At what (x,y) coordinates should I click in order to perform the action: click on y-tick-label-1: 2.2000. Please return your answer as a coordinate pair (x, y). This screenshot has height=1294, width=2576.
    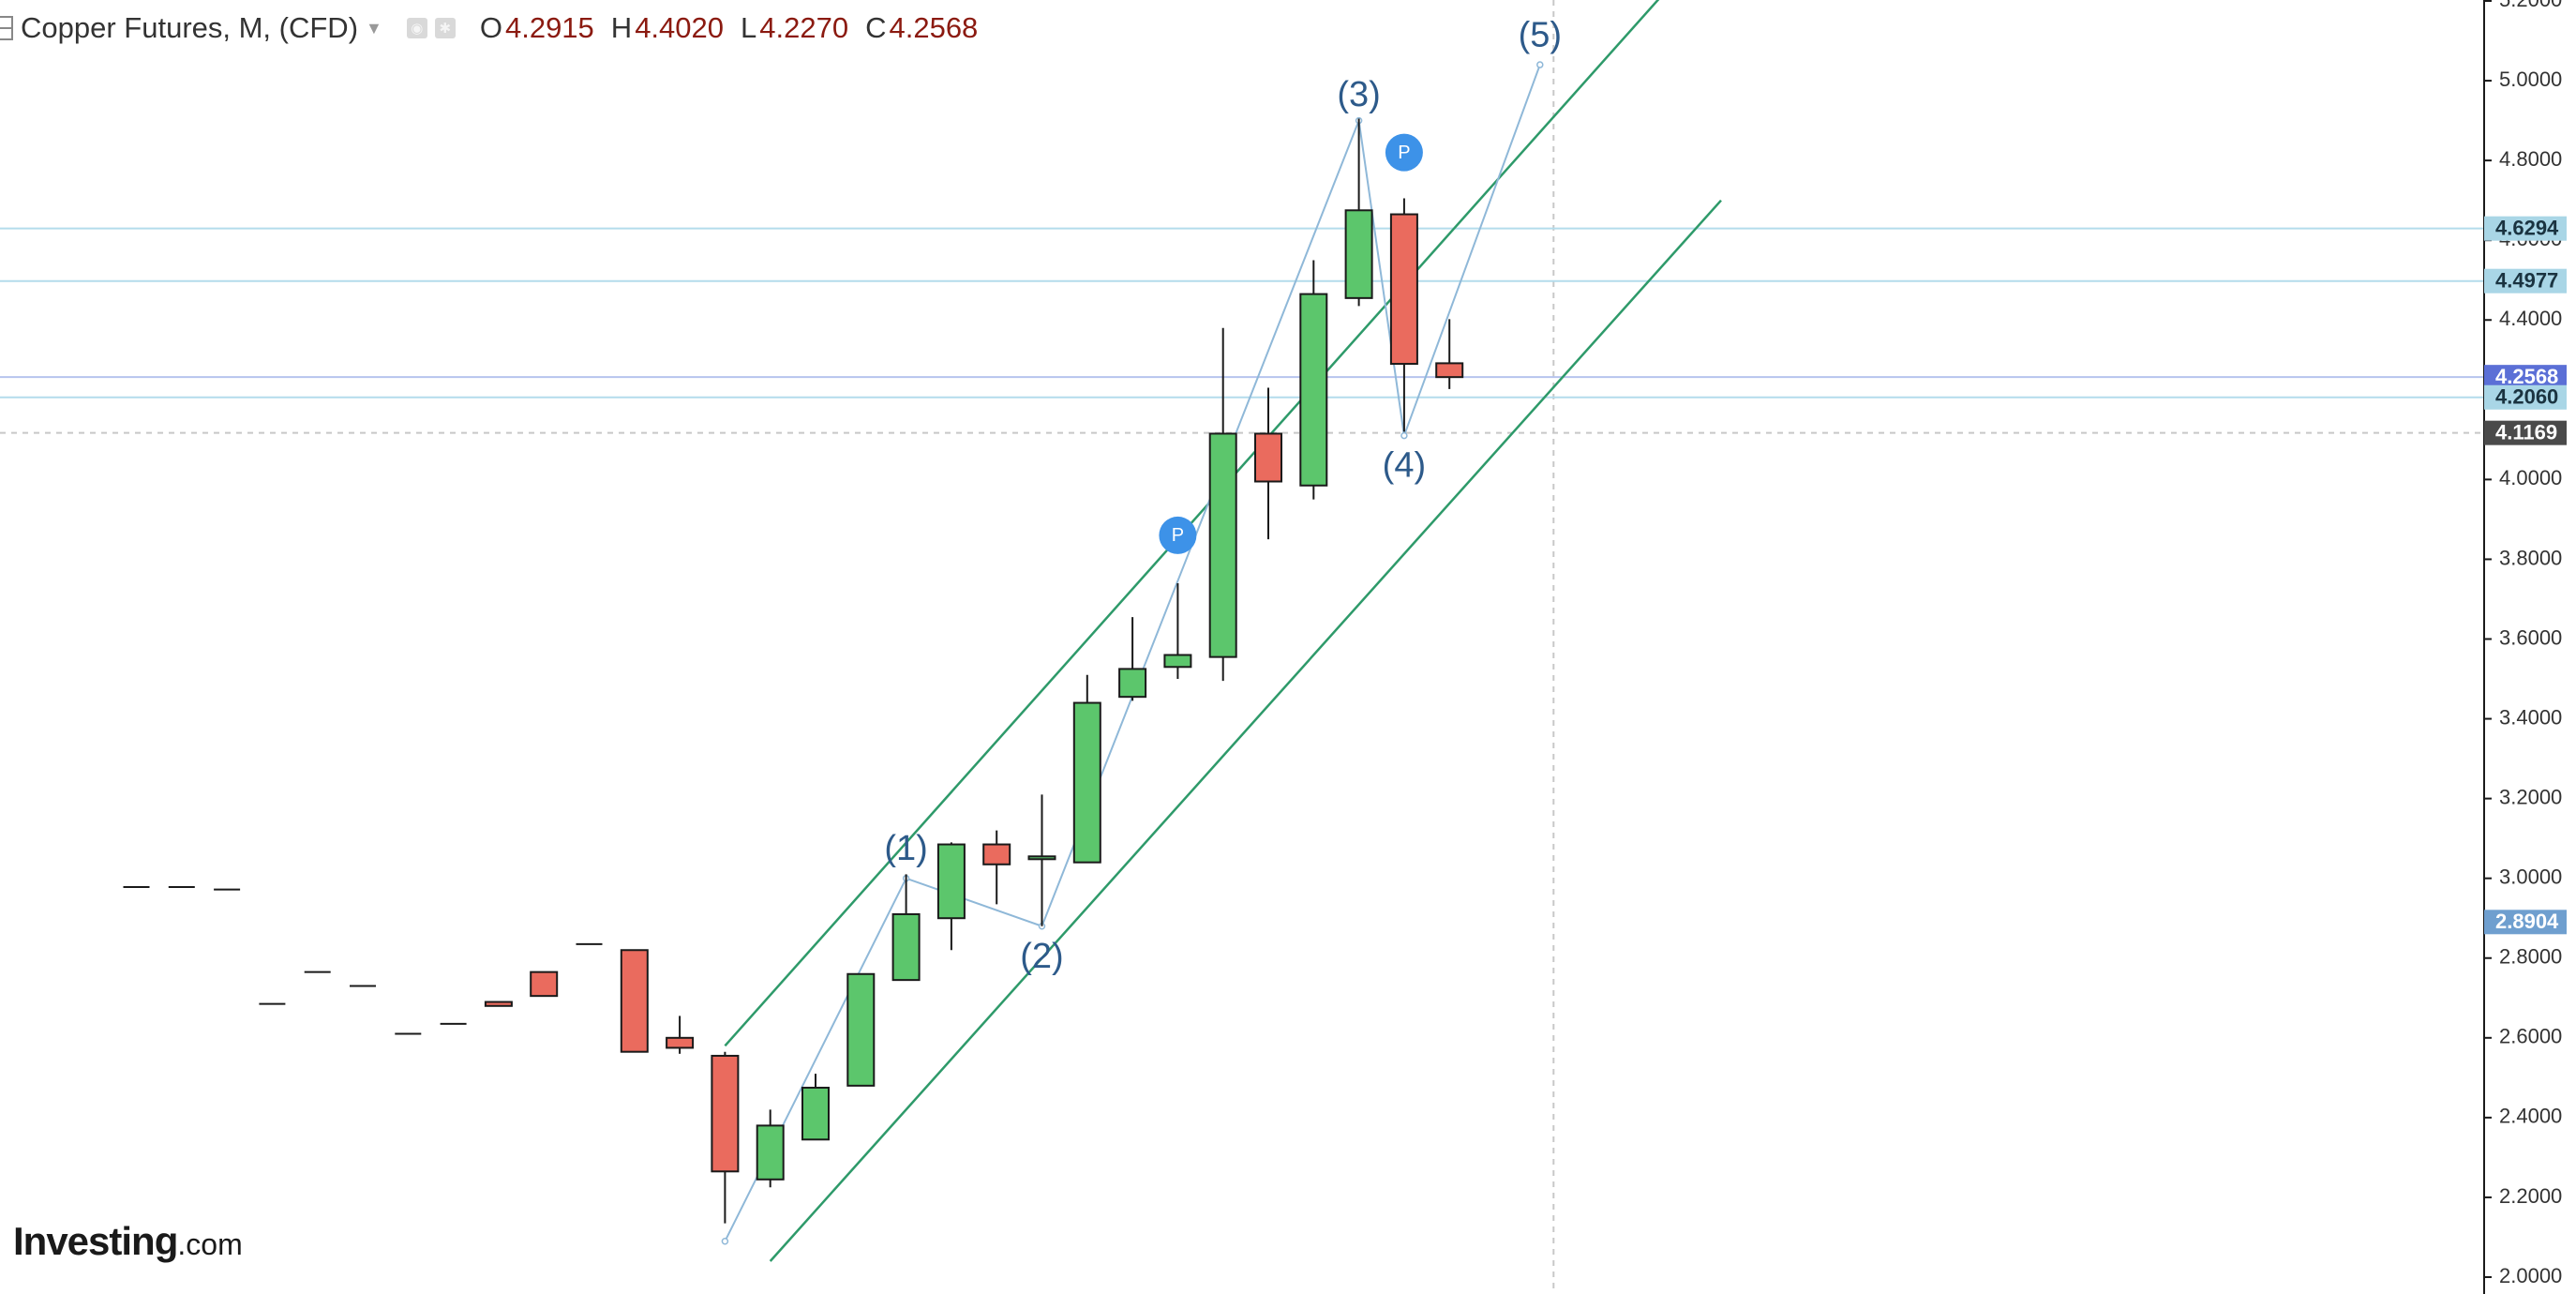
    Looking at the image, I should click on (2530, 1196).